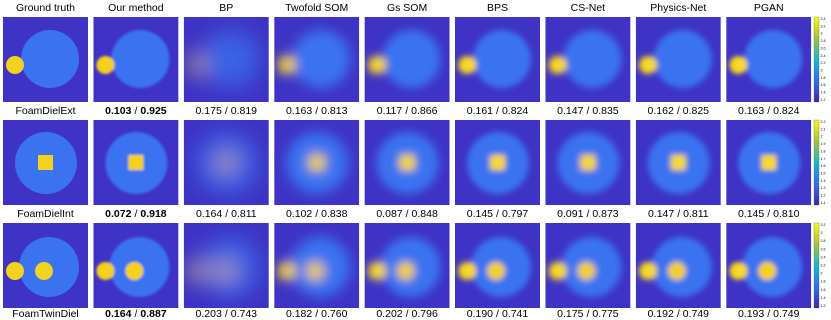 The image size is (831, 320). I want to click on metric-value: 0.797, so click(515, 214).